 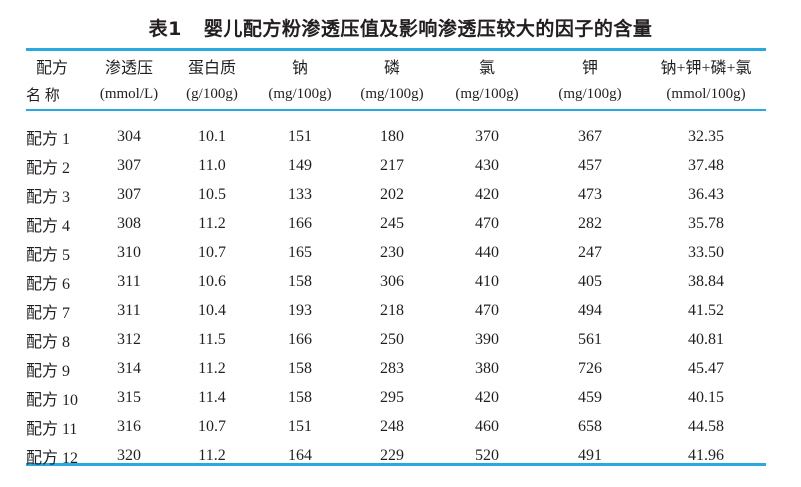 I want to click on value-cell: 367, so click(x=590, y=136).